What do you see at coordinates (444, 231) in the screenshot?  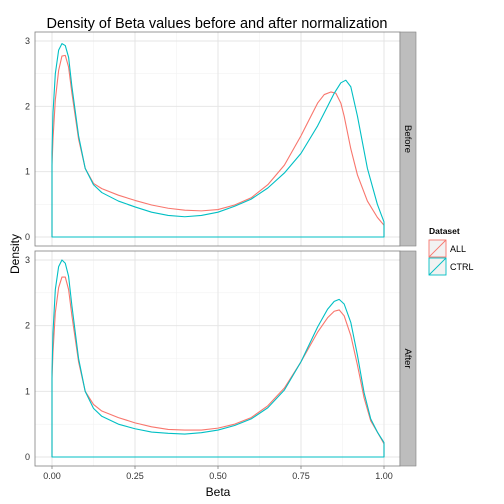 I see `legend-title: Dataset` at bounding box center [444, 231].